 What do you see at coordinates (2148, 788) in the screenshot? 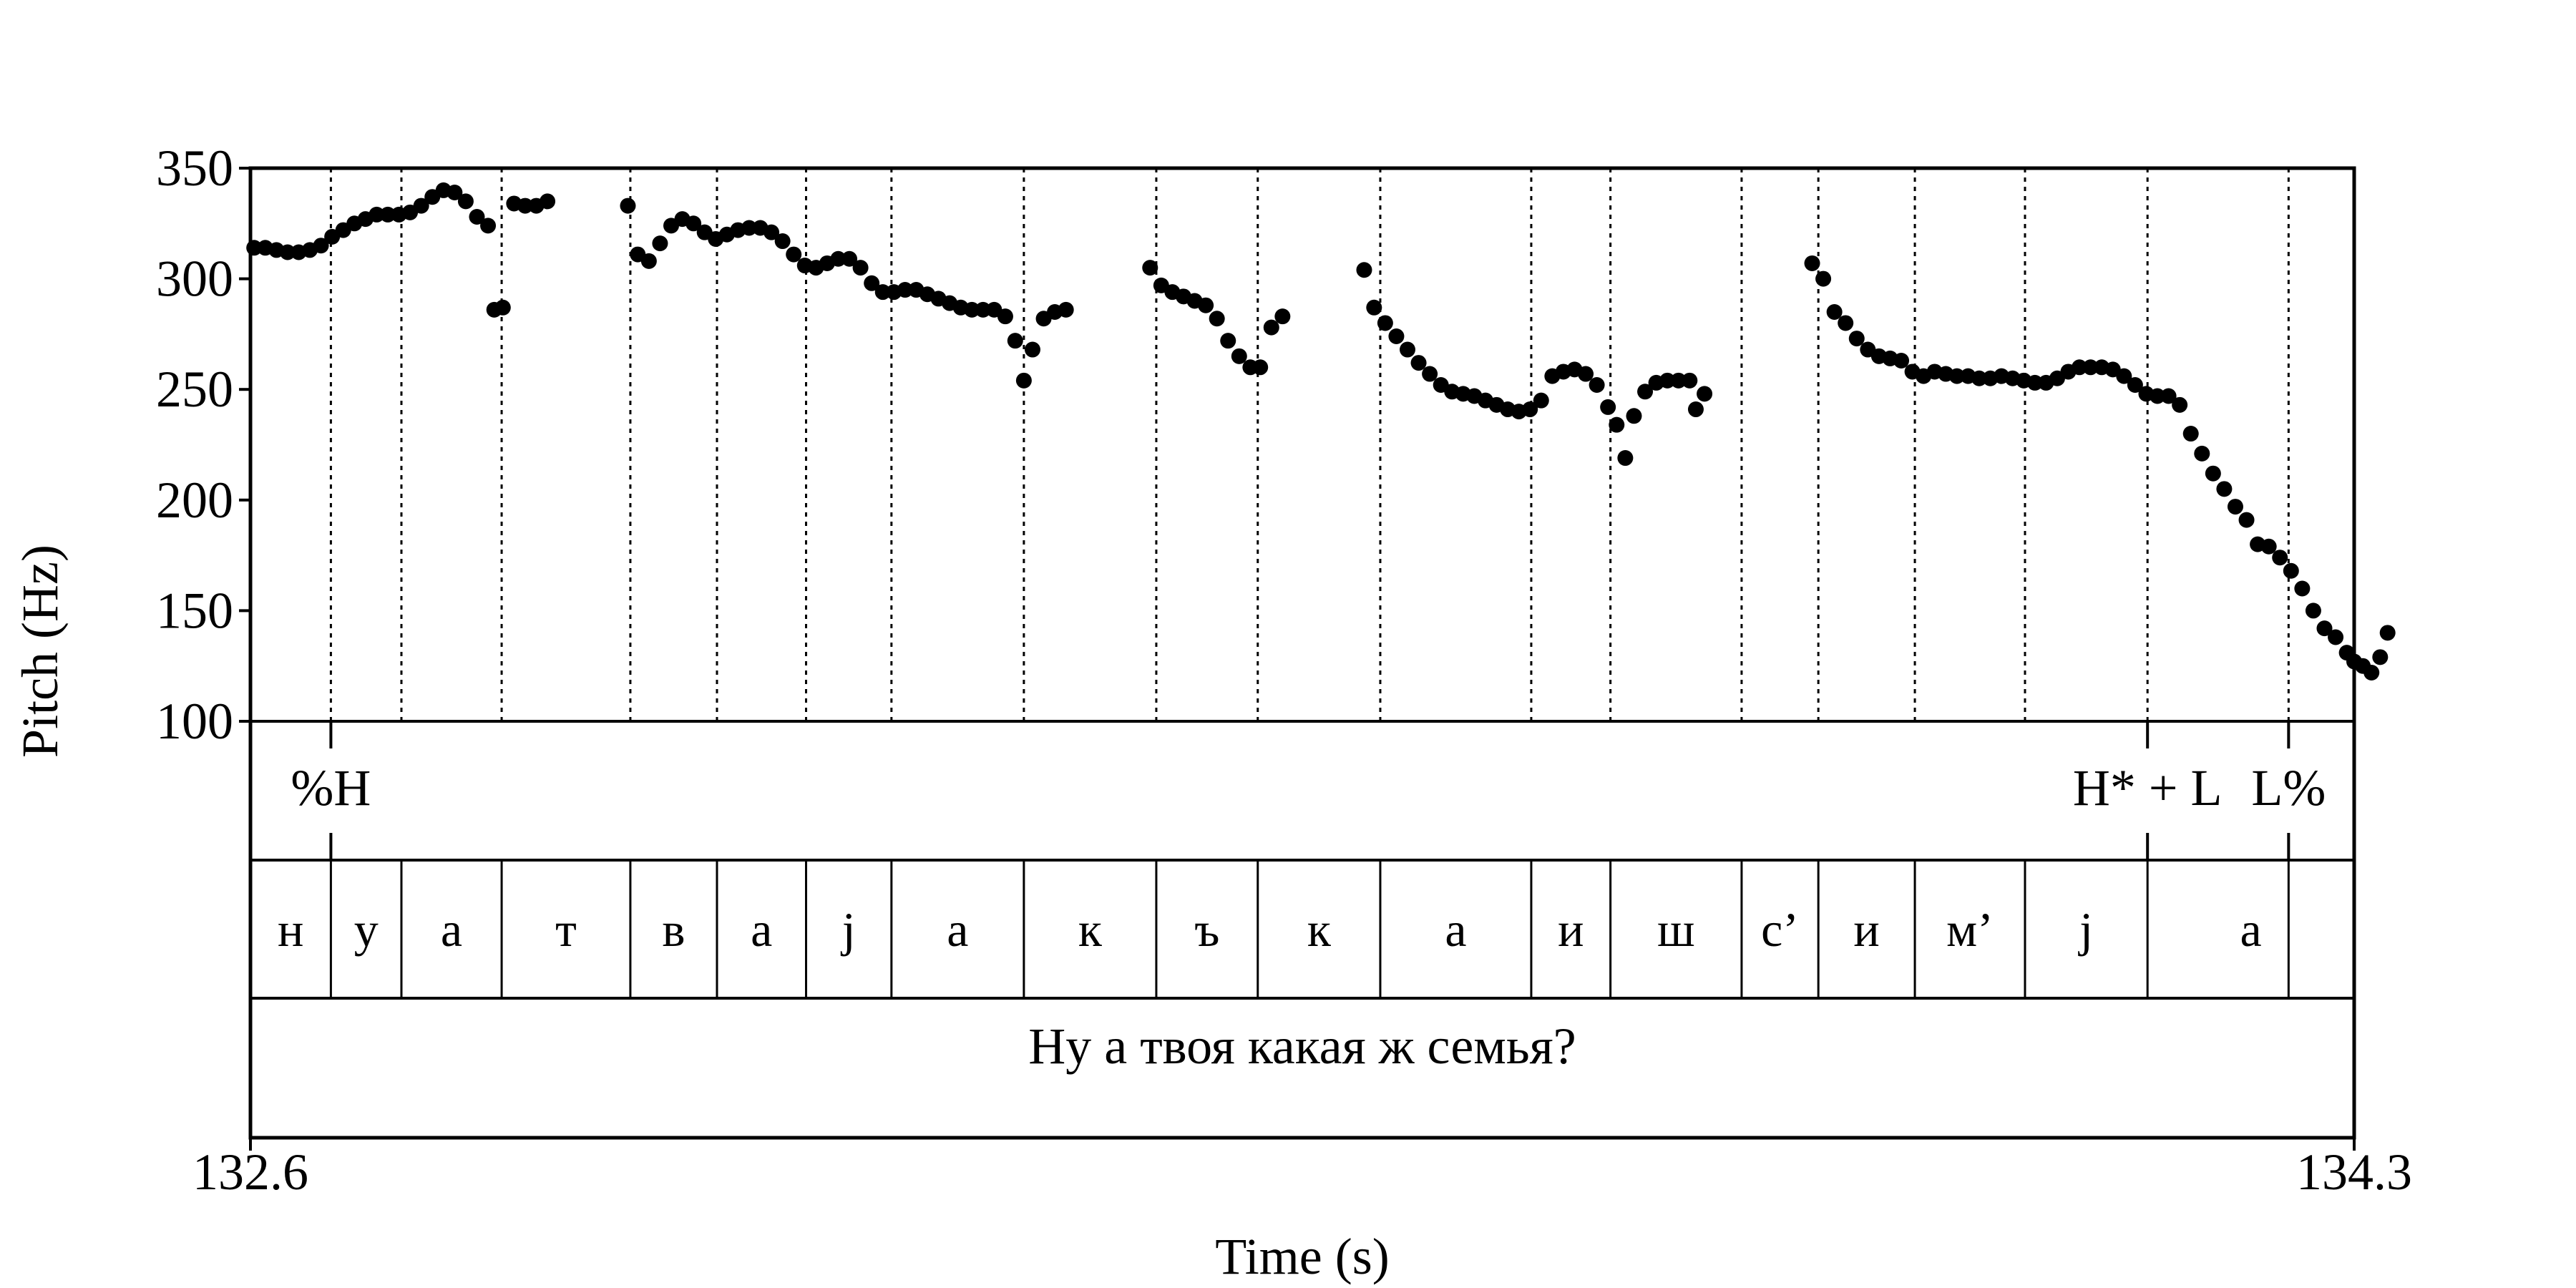
I see `tone-label: H* + L` at bounding box center [2148, 788].